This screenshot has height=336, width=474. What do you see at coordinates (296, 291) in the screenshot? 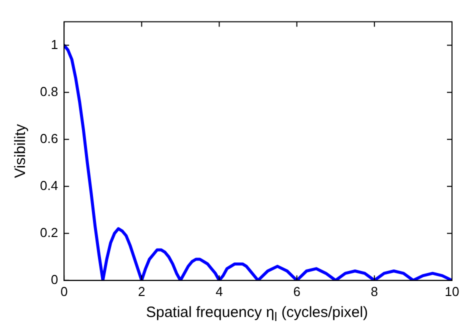
I see `x-tick-label: 6` at bounding box center [296, 291].